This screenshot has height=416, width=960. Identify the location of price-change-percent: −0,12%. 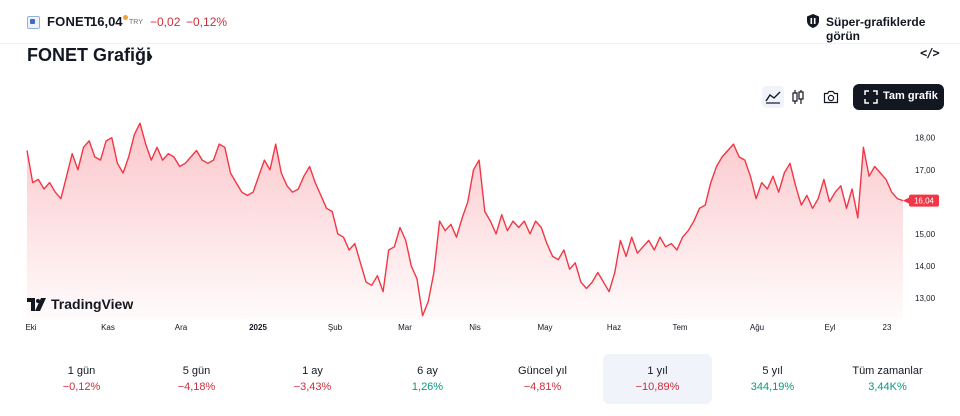
(207, 22).